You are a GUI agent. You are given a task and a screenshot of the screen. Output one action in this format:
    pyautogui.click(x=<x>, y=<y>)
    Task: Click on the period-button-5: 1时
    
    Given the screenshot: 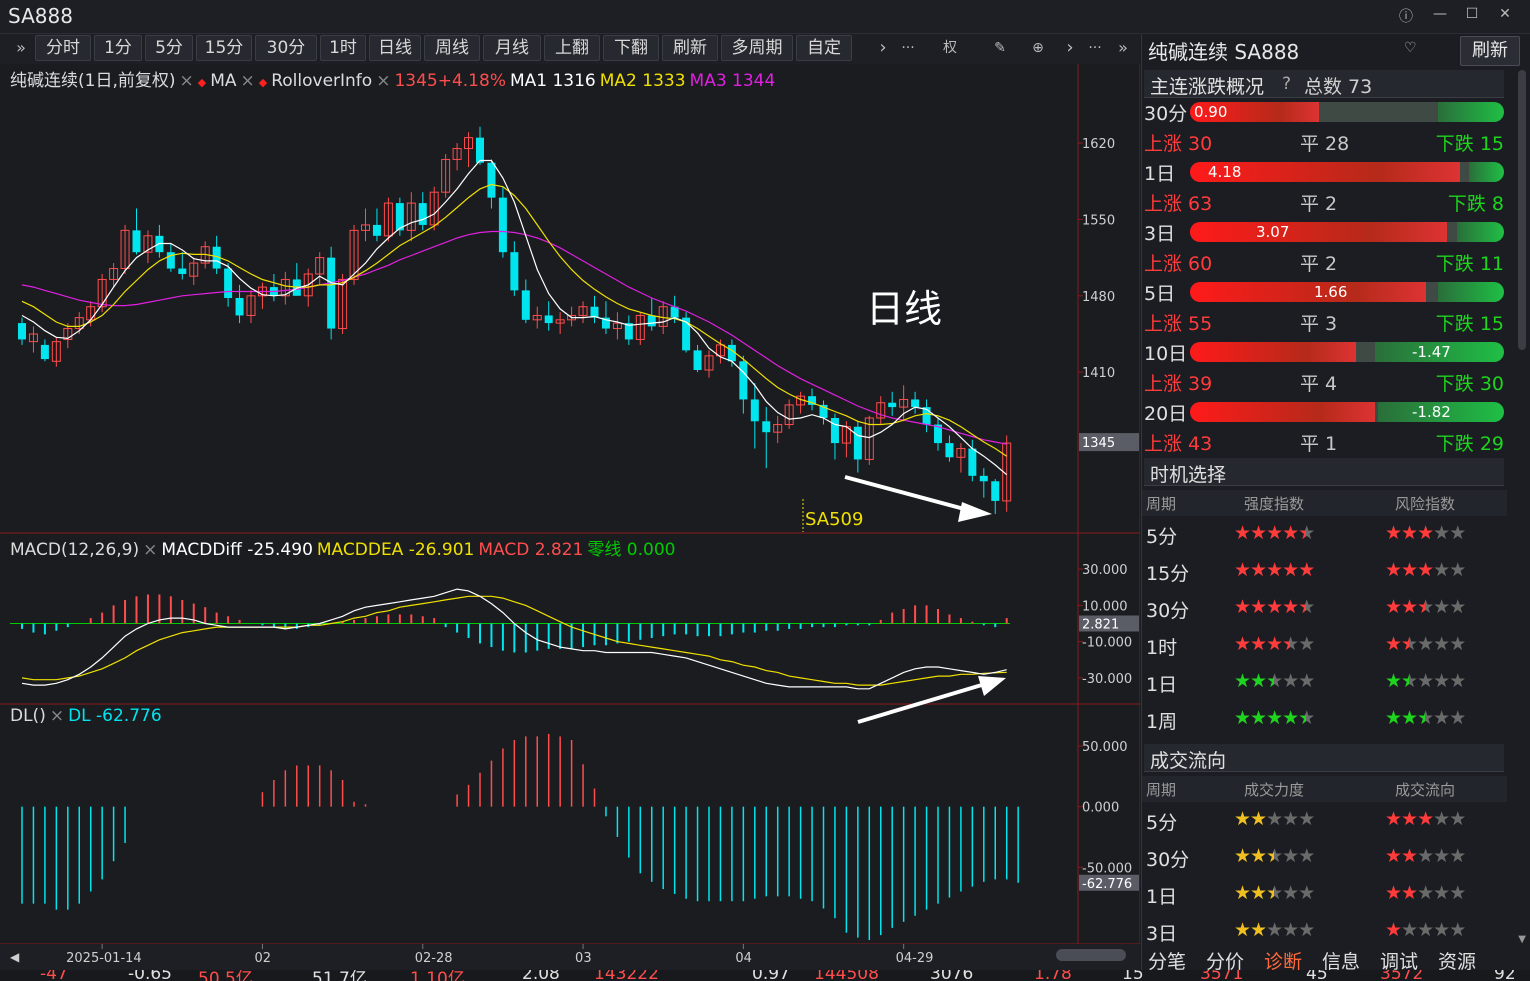 What is the action you would take?
    pyautogui.click(x=343, y=48)
    